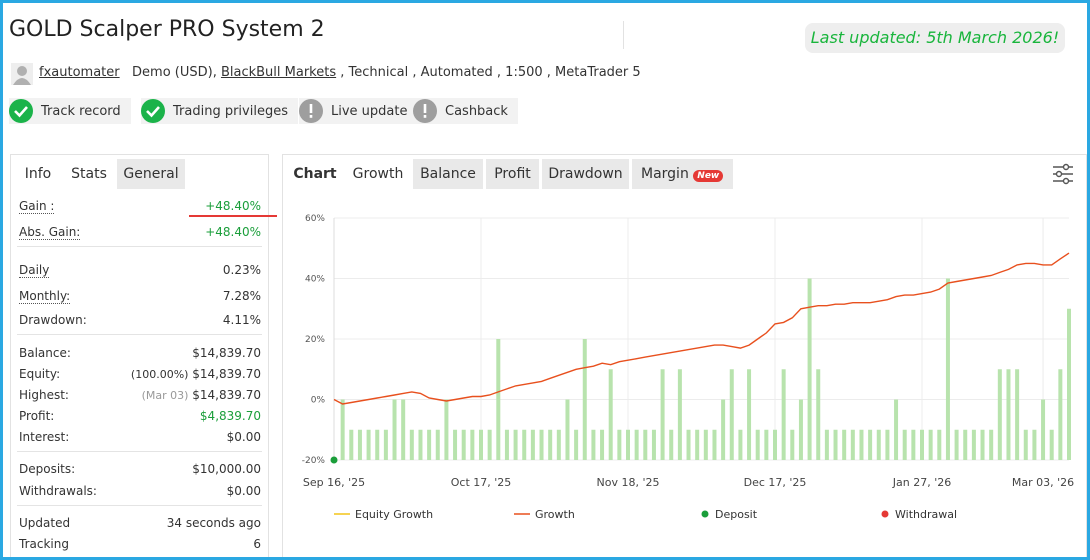 The width and height of the screenshot is (1090, 560). What do you see at coordinates (44, 544) in the screenshot?
I see `stat-label: Tracking` at bounding box center [44, 544].